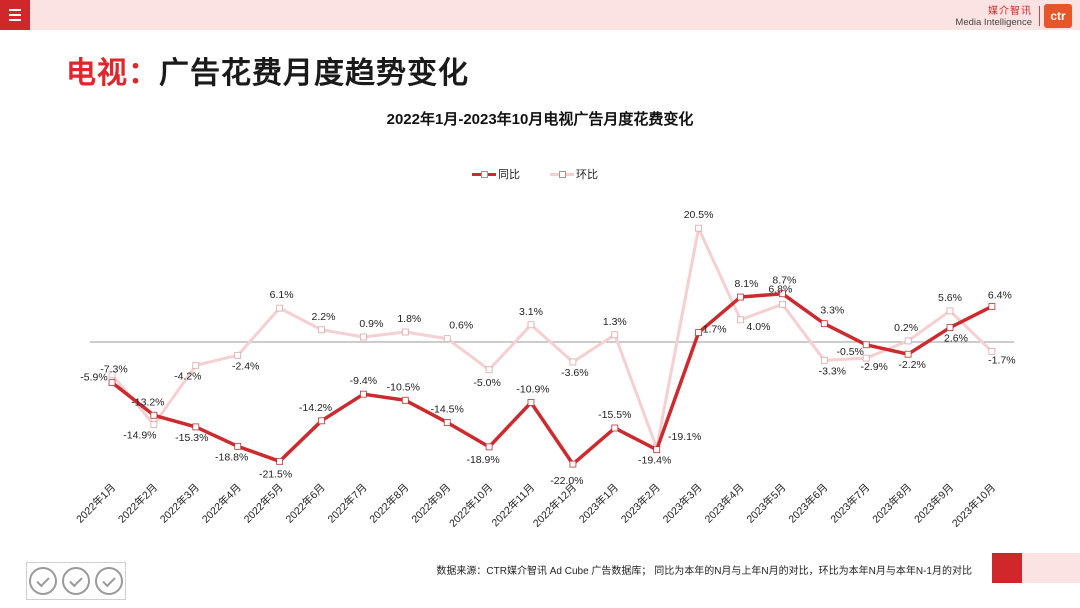  Describe the element at coordinates (484, 174) in the screenshot. I see `legend-swatch-yoy` at that location.